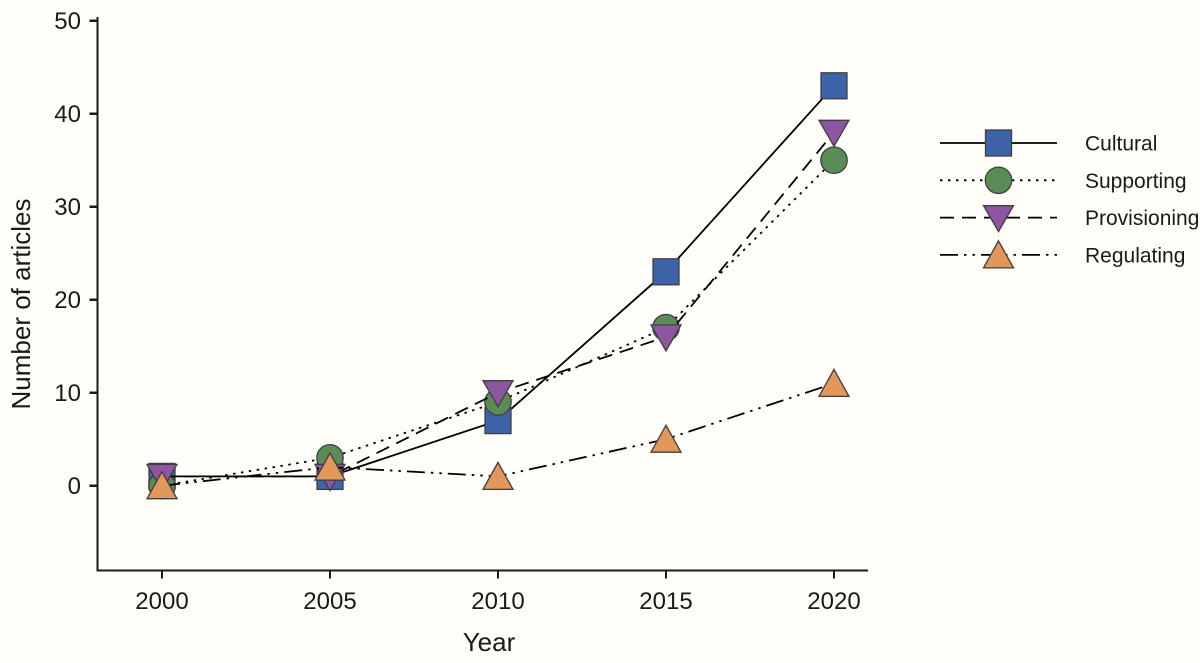 This screenshot has height=663, width=1200. I want to click on legend-item-regulating: Regulating, so click(1062, 254).